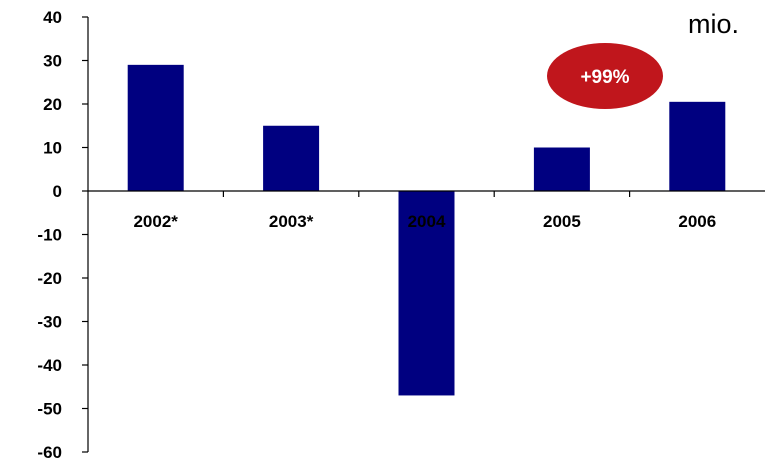 The height and width of the screenshot is (460, 767). Describe the element at coordinates (49, 409) in the screenshot. I see `y-tick-label: -50` at that location.